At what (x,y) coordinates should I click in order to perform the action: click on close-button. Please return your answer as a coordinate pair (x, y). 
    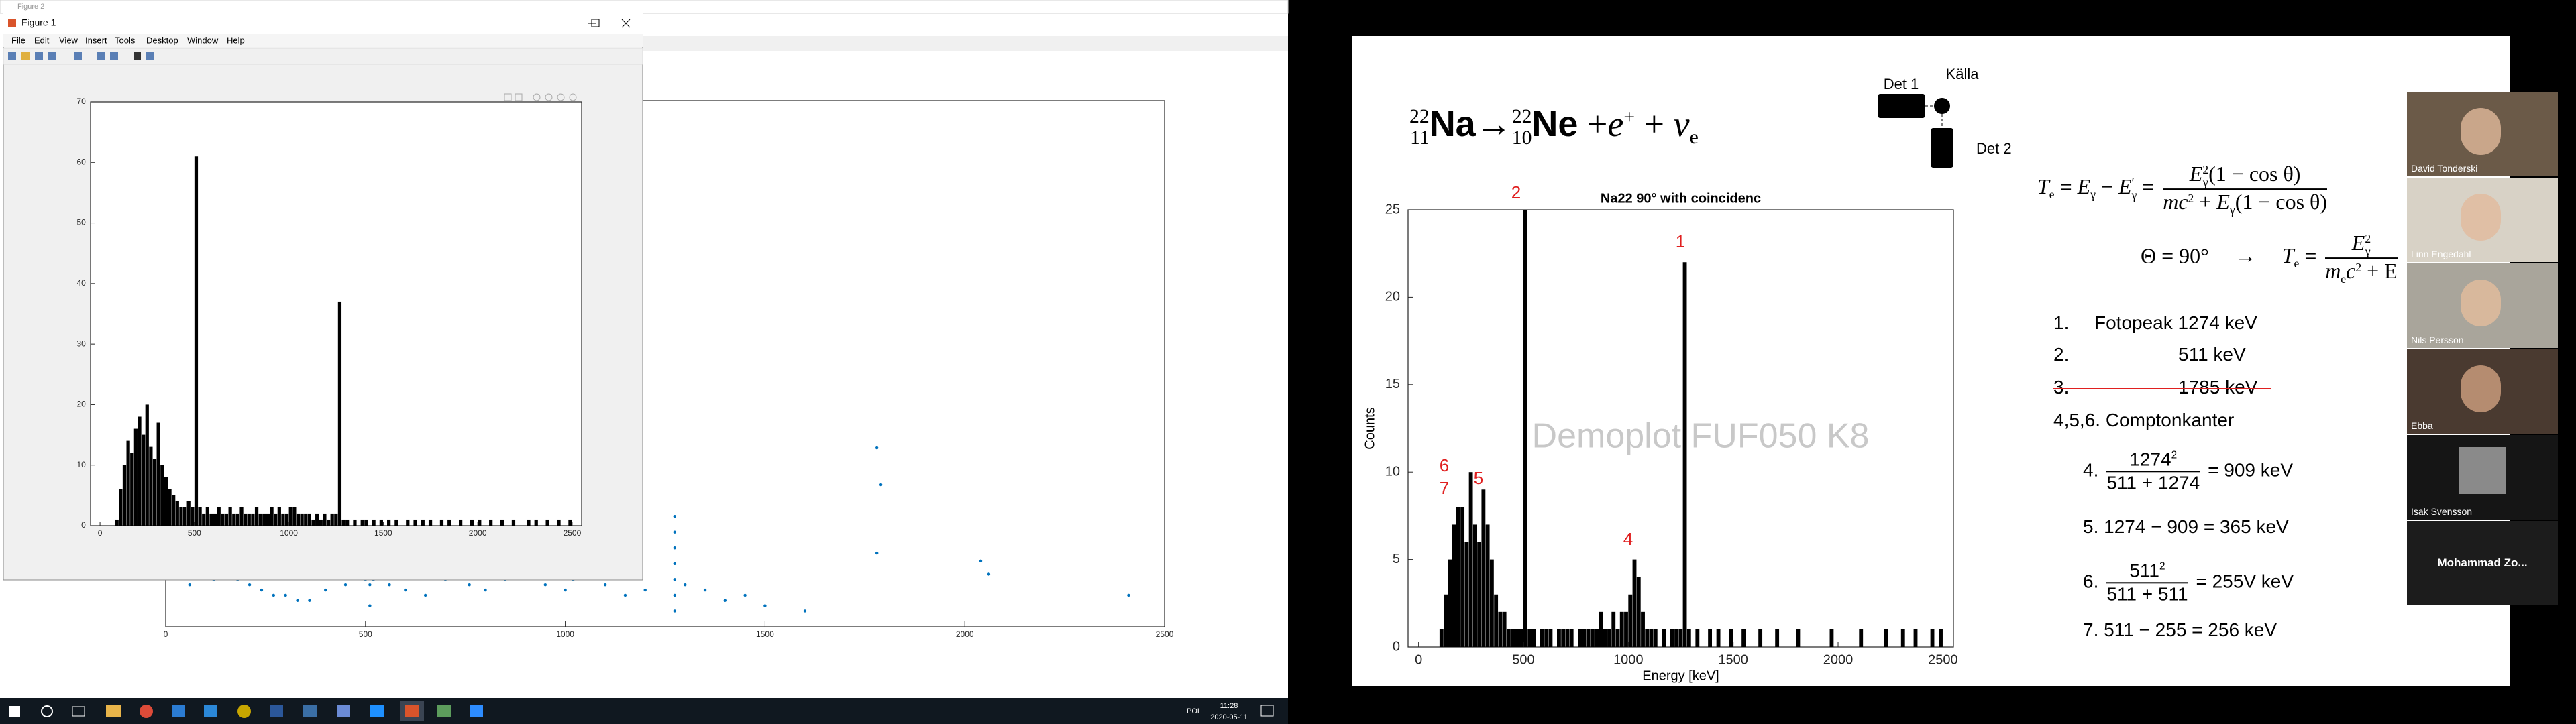
    Looking at the image, I should click on (626, 24).